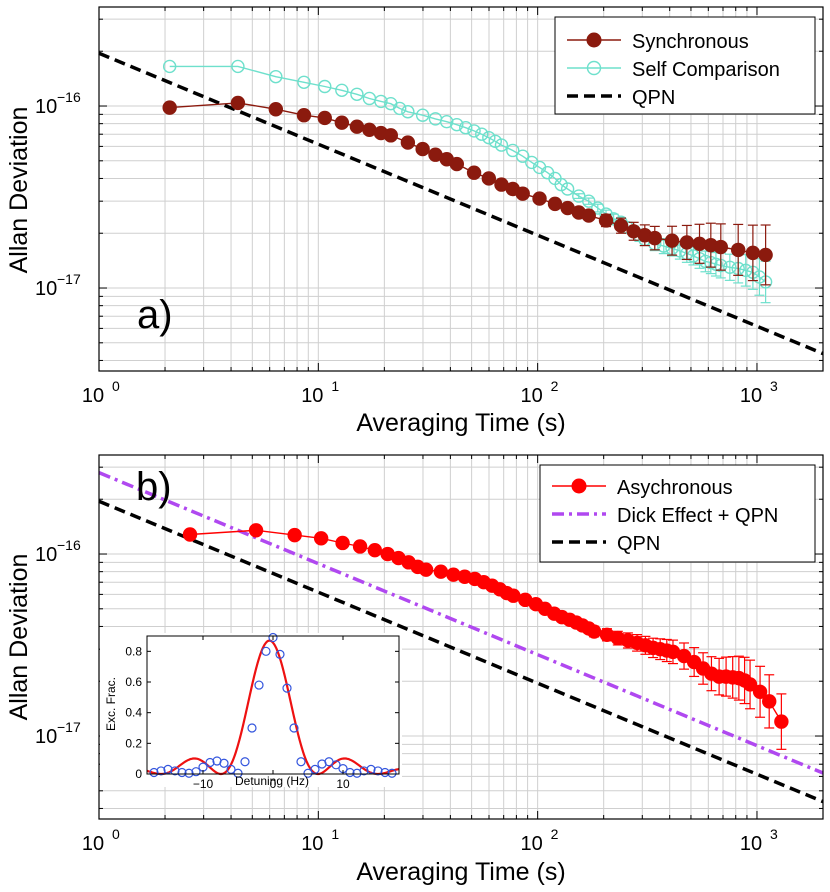 The width and height of the screenshot is (830, 892). Describe the element at coordinates (155, 315) in the screenshot. I see `panel-label-a: a)` at that location.